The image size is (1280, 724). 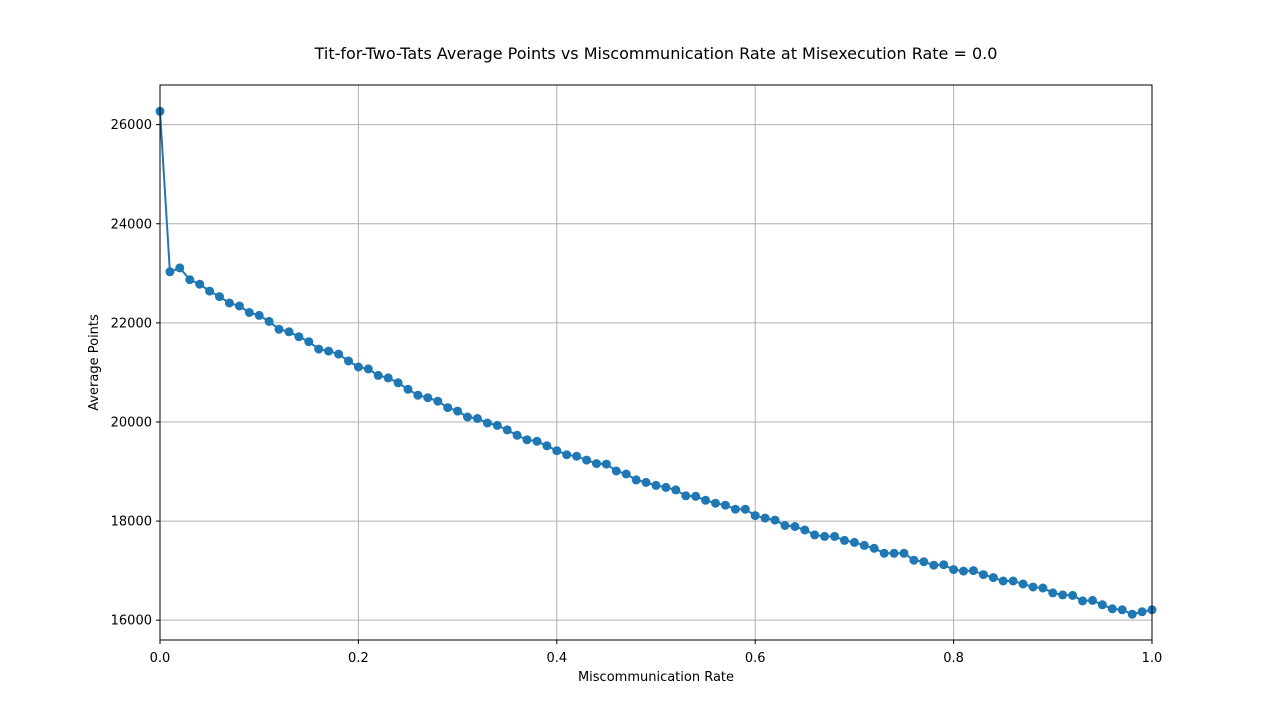 What do you see at coordinates (1152, 658) in the screenshot?
I see `x-tick-label: 1.0` at bounding box center [1152, 658].